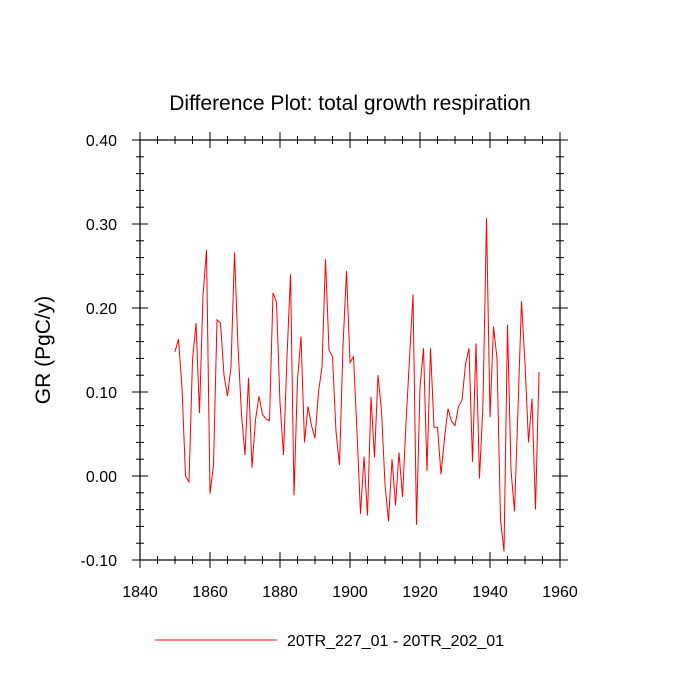  Describe the element at coordinates (99, 561) in the screenshot. I see `y-tick-label: -0.10` at that location.